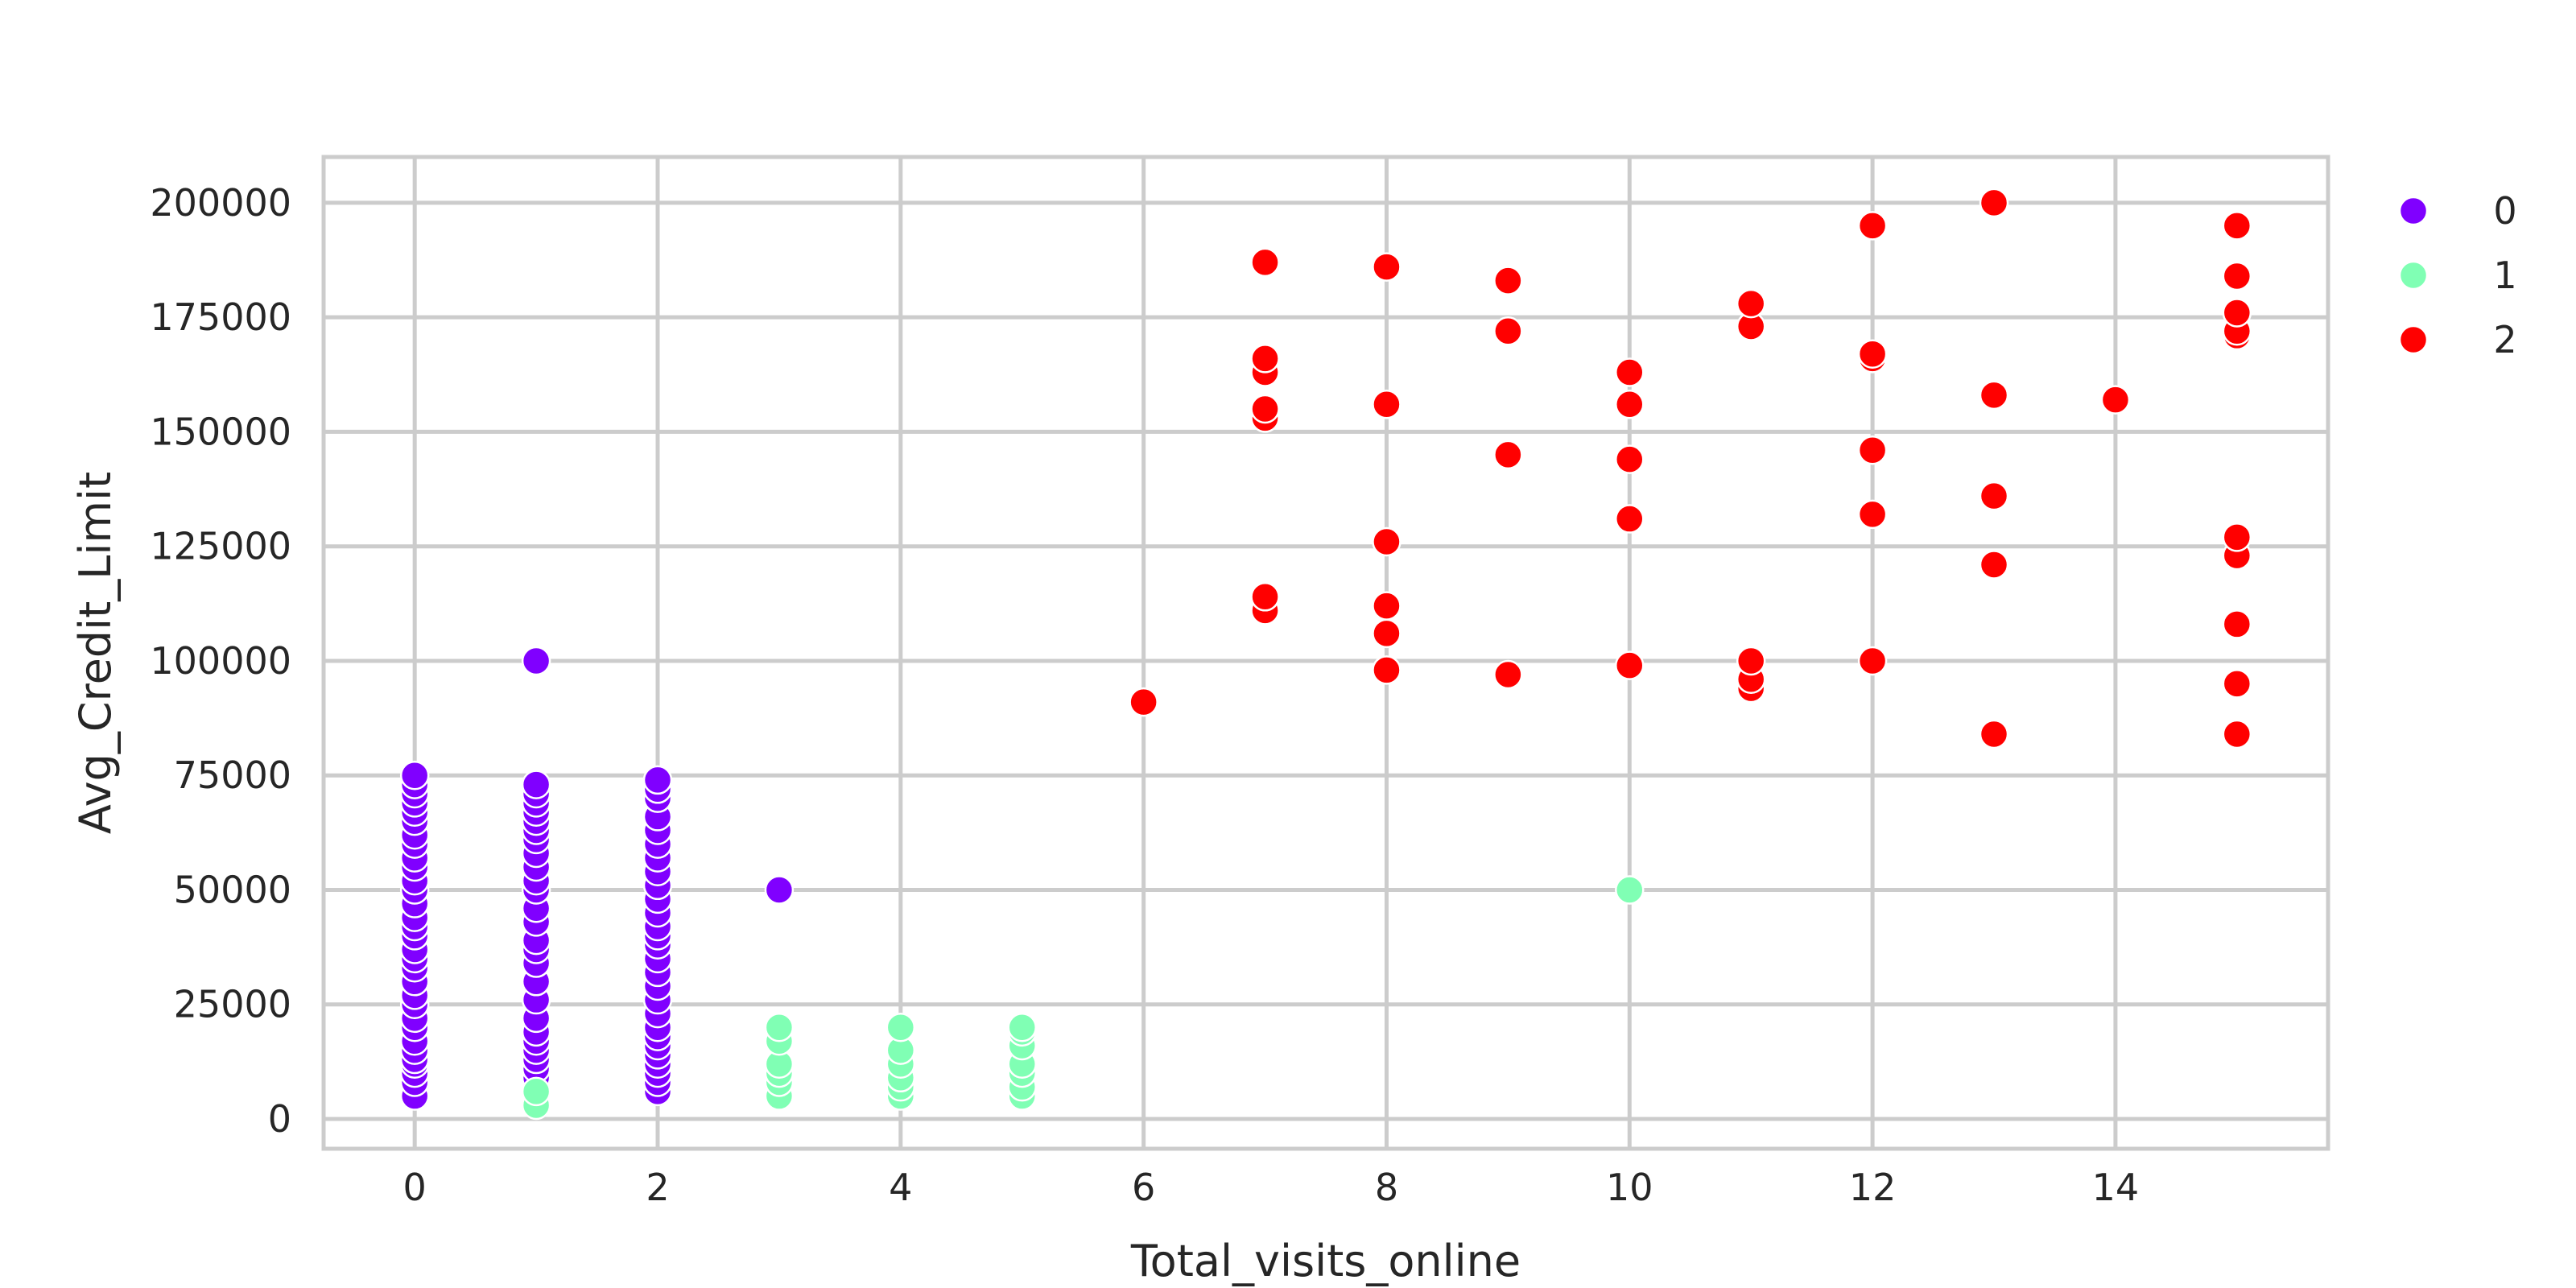  What do you see at coordinates (2504, 211) in the screenshot?
I see `legend-label-0: 0` at bounding box center [2504, 211].